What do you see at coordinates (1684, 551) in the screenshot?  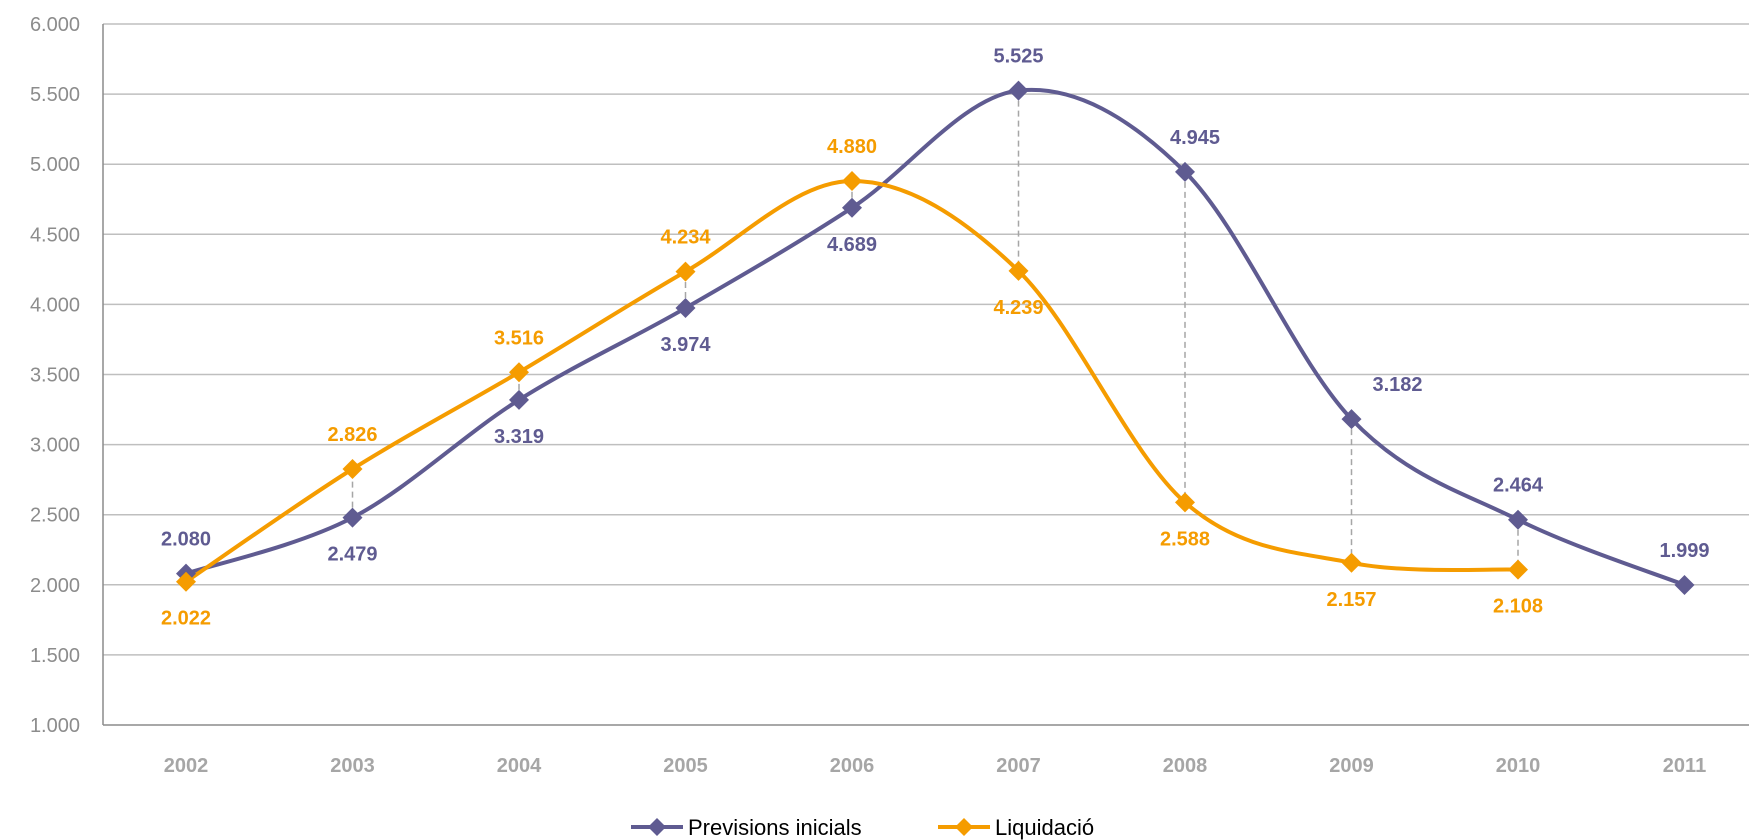 I see `data-label: 1.999` at bounding box center [1684, 551].